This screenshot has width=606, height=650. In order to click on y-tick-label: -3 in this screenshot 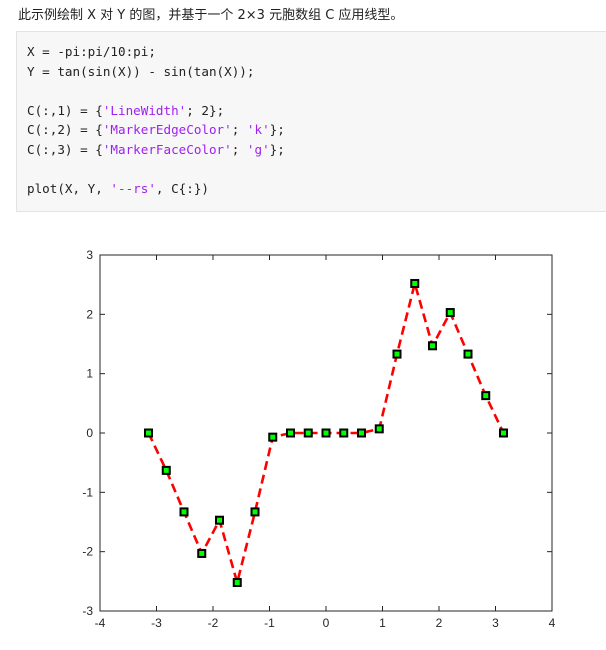, I will do `click(87, 611)`.